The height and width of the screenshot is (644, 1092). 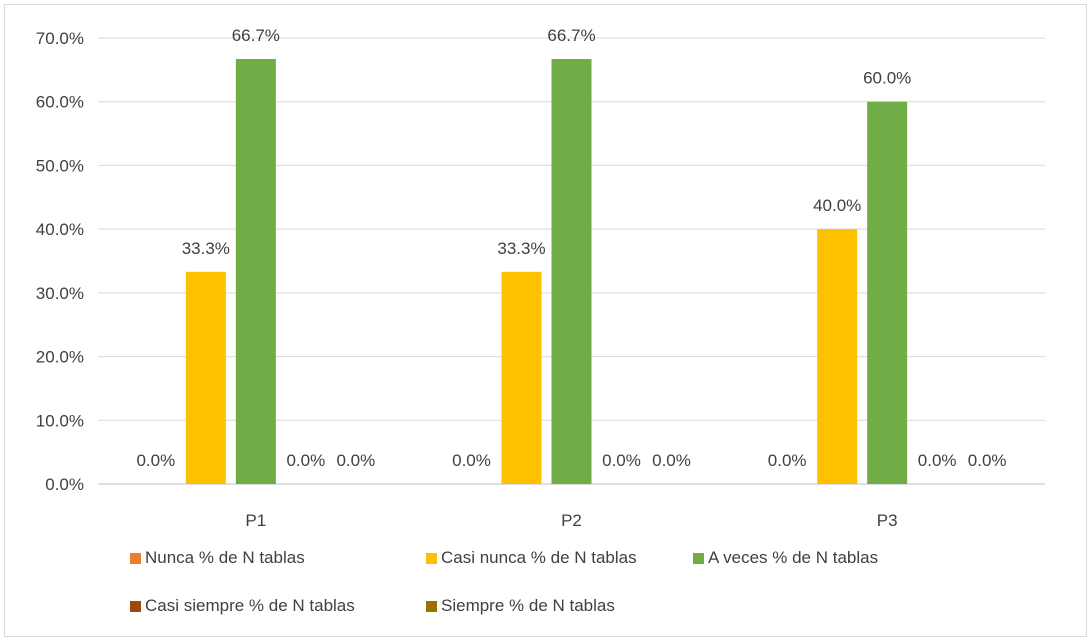 What do you see at coordinates (887, 520) in the screenshot?
I see `x-tick-label: P3` at bounding box center [887, 520].